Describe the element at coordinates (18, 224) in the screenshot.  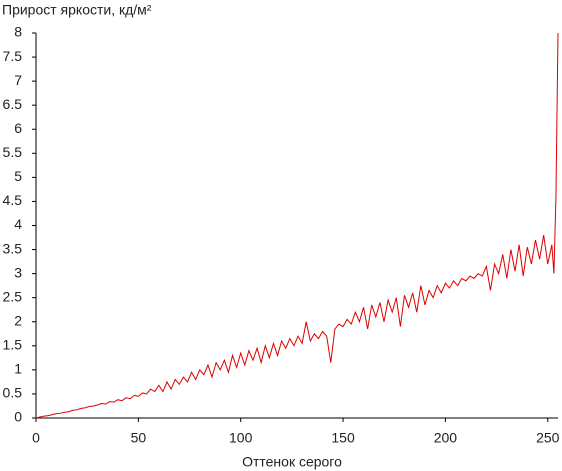
I see `y-tick-label: 4` at that location.